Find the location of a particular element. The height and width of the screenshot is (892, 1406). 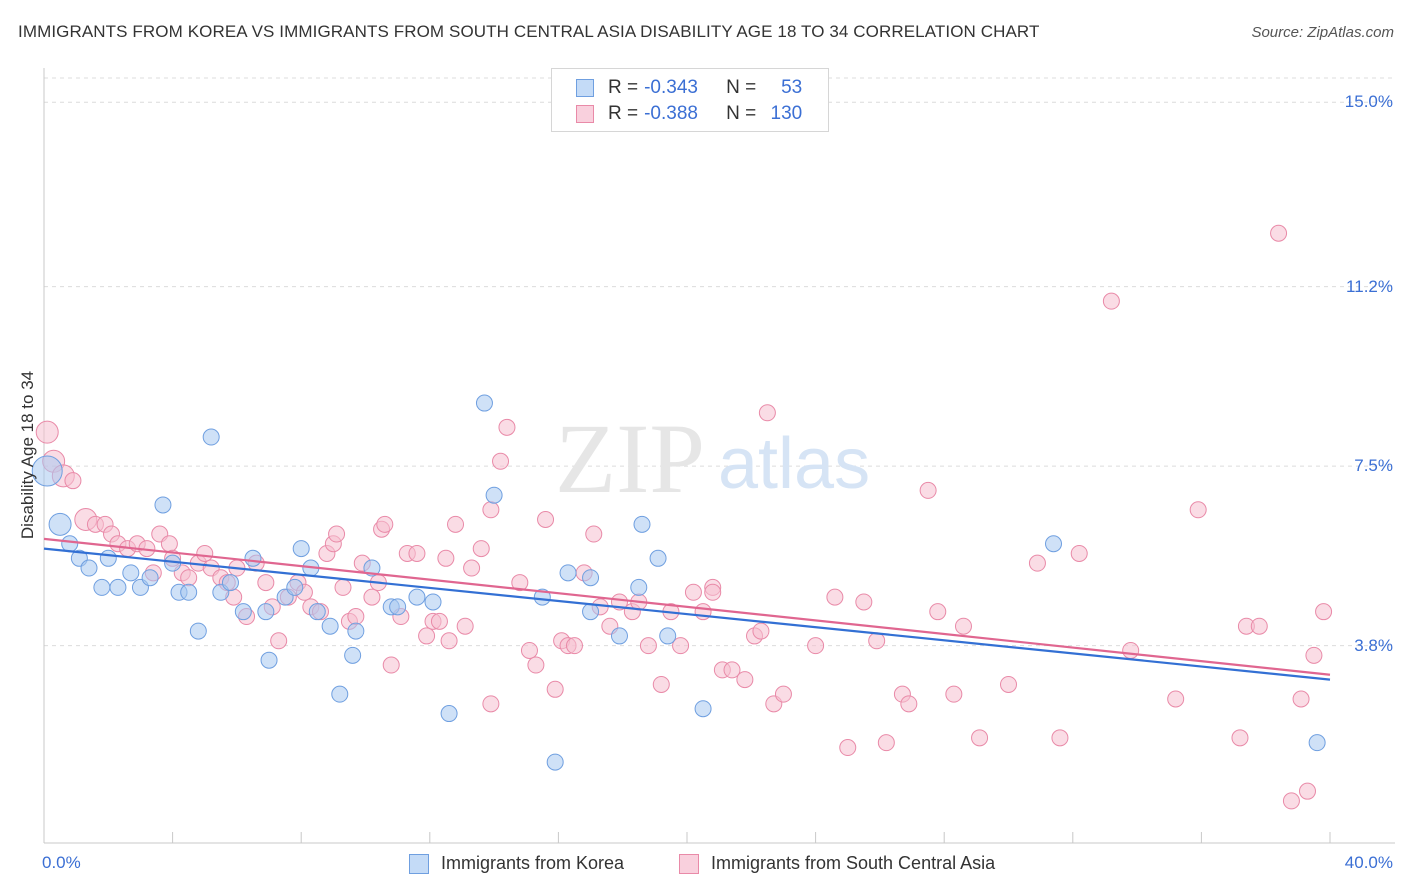

sca-legend-label: Immigrants from South Central Asia is located at coordinates (853, 863).